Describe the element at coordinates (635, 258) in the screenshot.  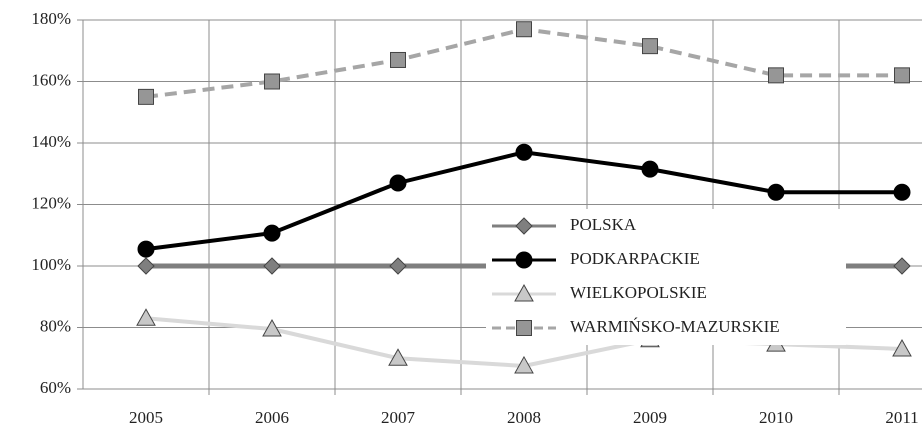
I see `legend-label: PODKARPACKIE` at that location.